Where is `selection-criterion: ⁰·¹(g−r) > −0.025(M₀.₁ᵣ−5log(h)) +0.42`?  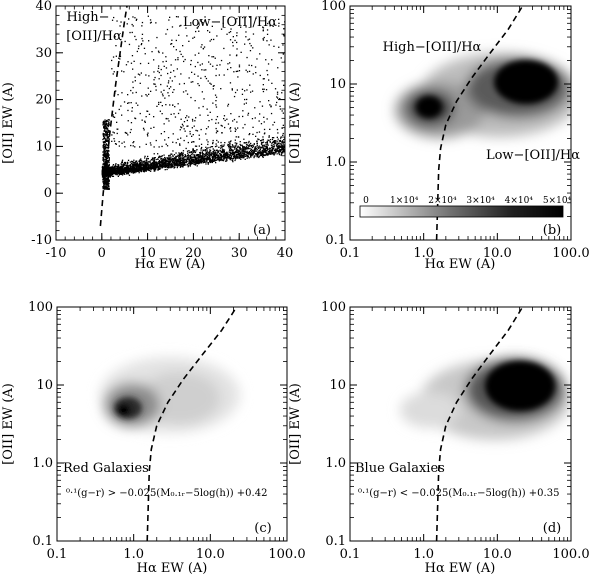
selection-criterion: ⁰·¹(g−r) > −0.025(M₀.₁ᵣ−5log(h)) +0.42 is located at coordinates (166, 493).